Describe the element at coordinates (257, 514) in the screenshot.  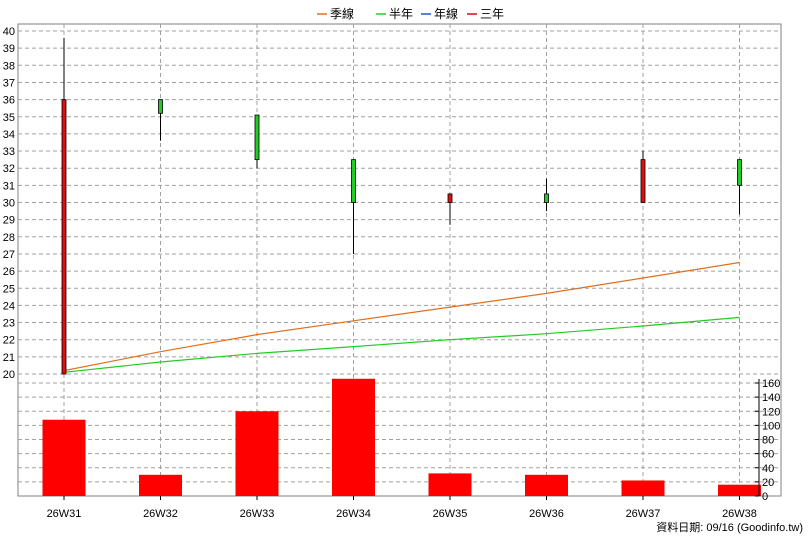
I see `x-tick-label: 26W33` at that location.